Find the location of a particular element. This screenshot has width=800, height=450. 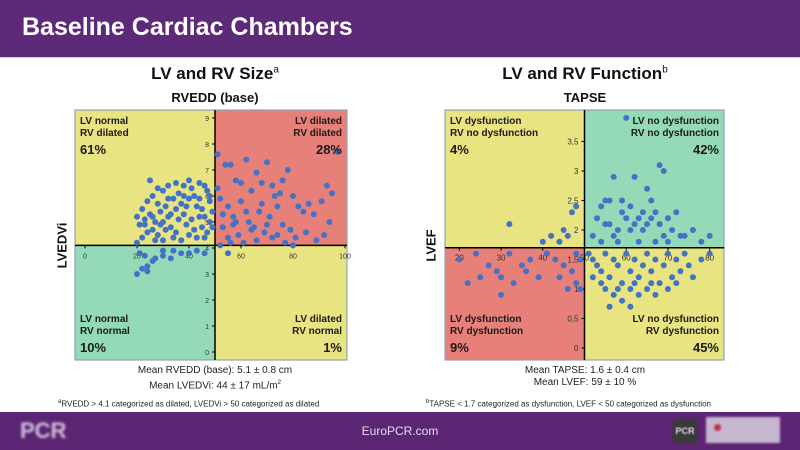

y-tick-label: 6 is located at coordinates (207, 197).